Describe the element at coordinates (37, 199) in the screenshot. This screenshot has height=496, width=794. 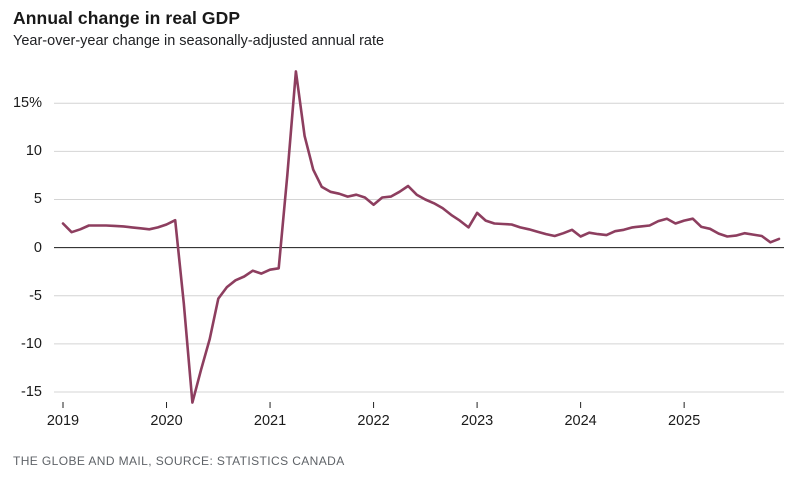
I see `y-axis-label: 5` at that location.